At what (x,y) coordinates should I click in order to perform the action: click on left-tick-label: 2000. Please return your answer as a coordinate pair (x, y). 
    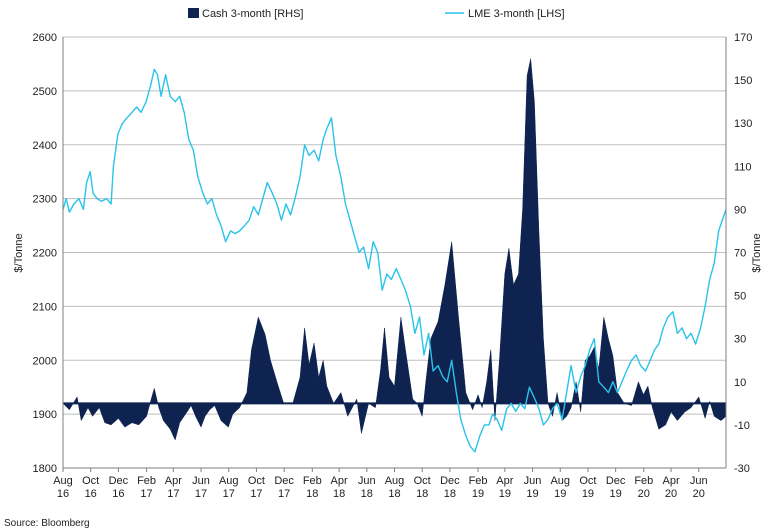
    Looking at the image, I should click on (45, 361).